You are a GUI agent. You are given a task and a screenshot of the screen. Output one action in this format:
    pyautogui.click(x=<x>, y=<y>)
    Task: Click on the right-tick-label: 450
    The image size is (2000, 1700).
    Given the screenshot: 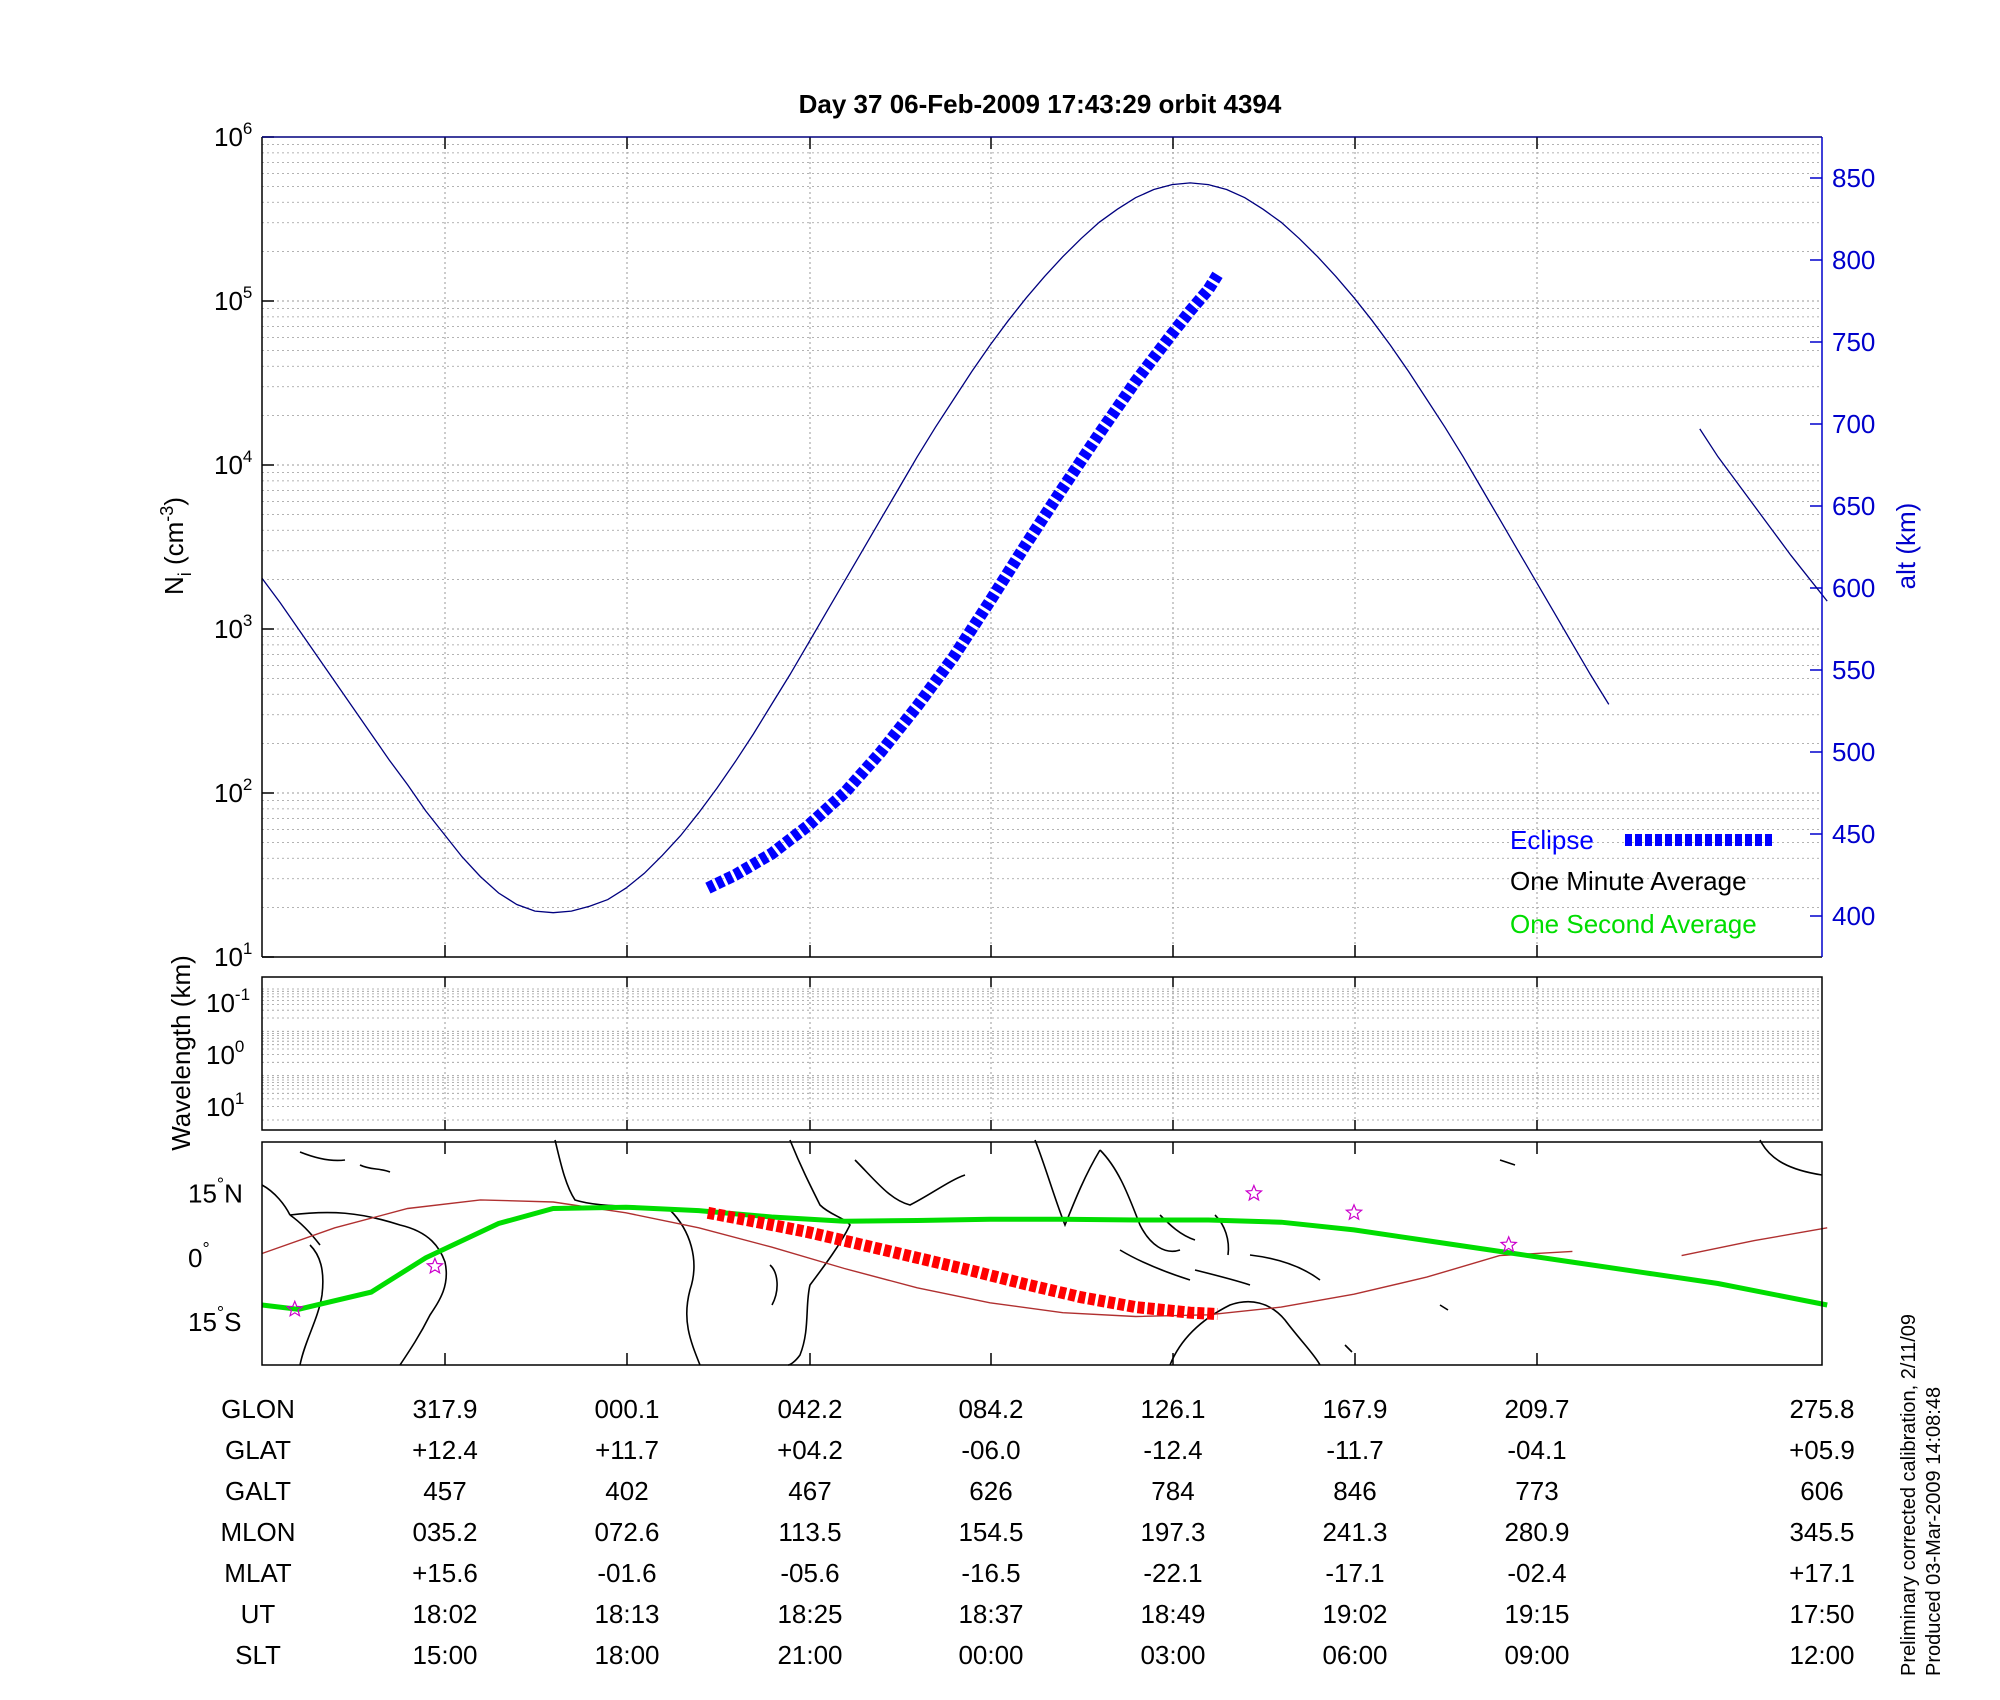 What is the action you would take?
    pyautogui.click(x=1853, y=834)
    